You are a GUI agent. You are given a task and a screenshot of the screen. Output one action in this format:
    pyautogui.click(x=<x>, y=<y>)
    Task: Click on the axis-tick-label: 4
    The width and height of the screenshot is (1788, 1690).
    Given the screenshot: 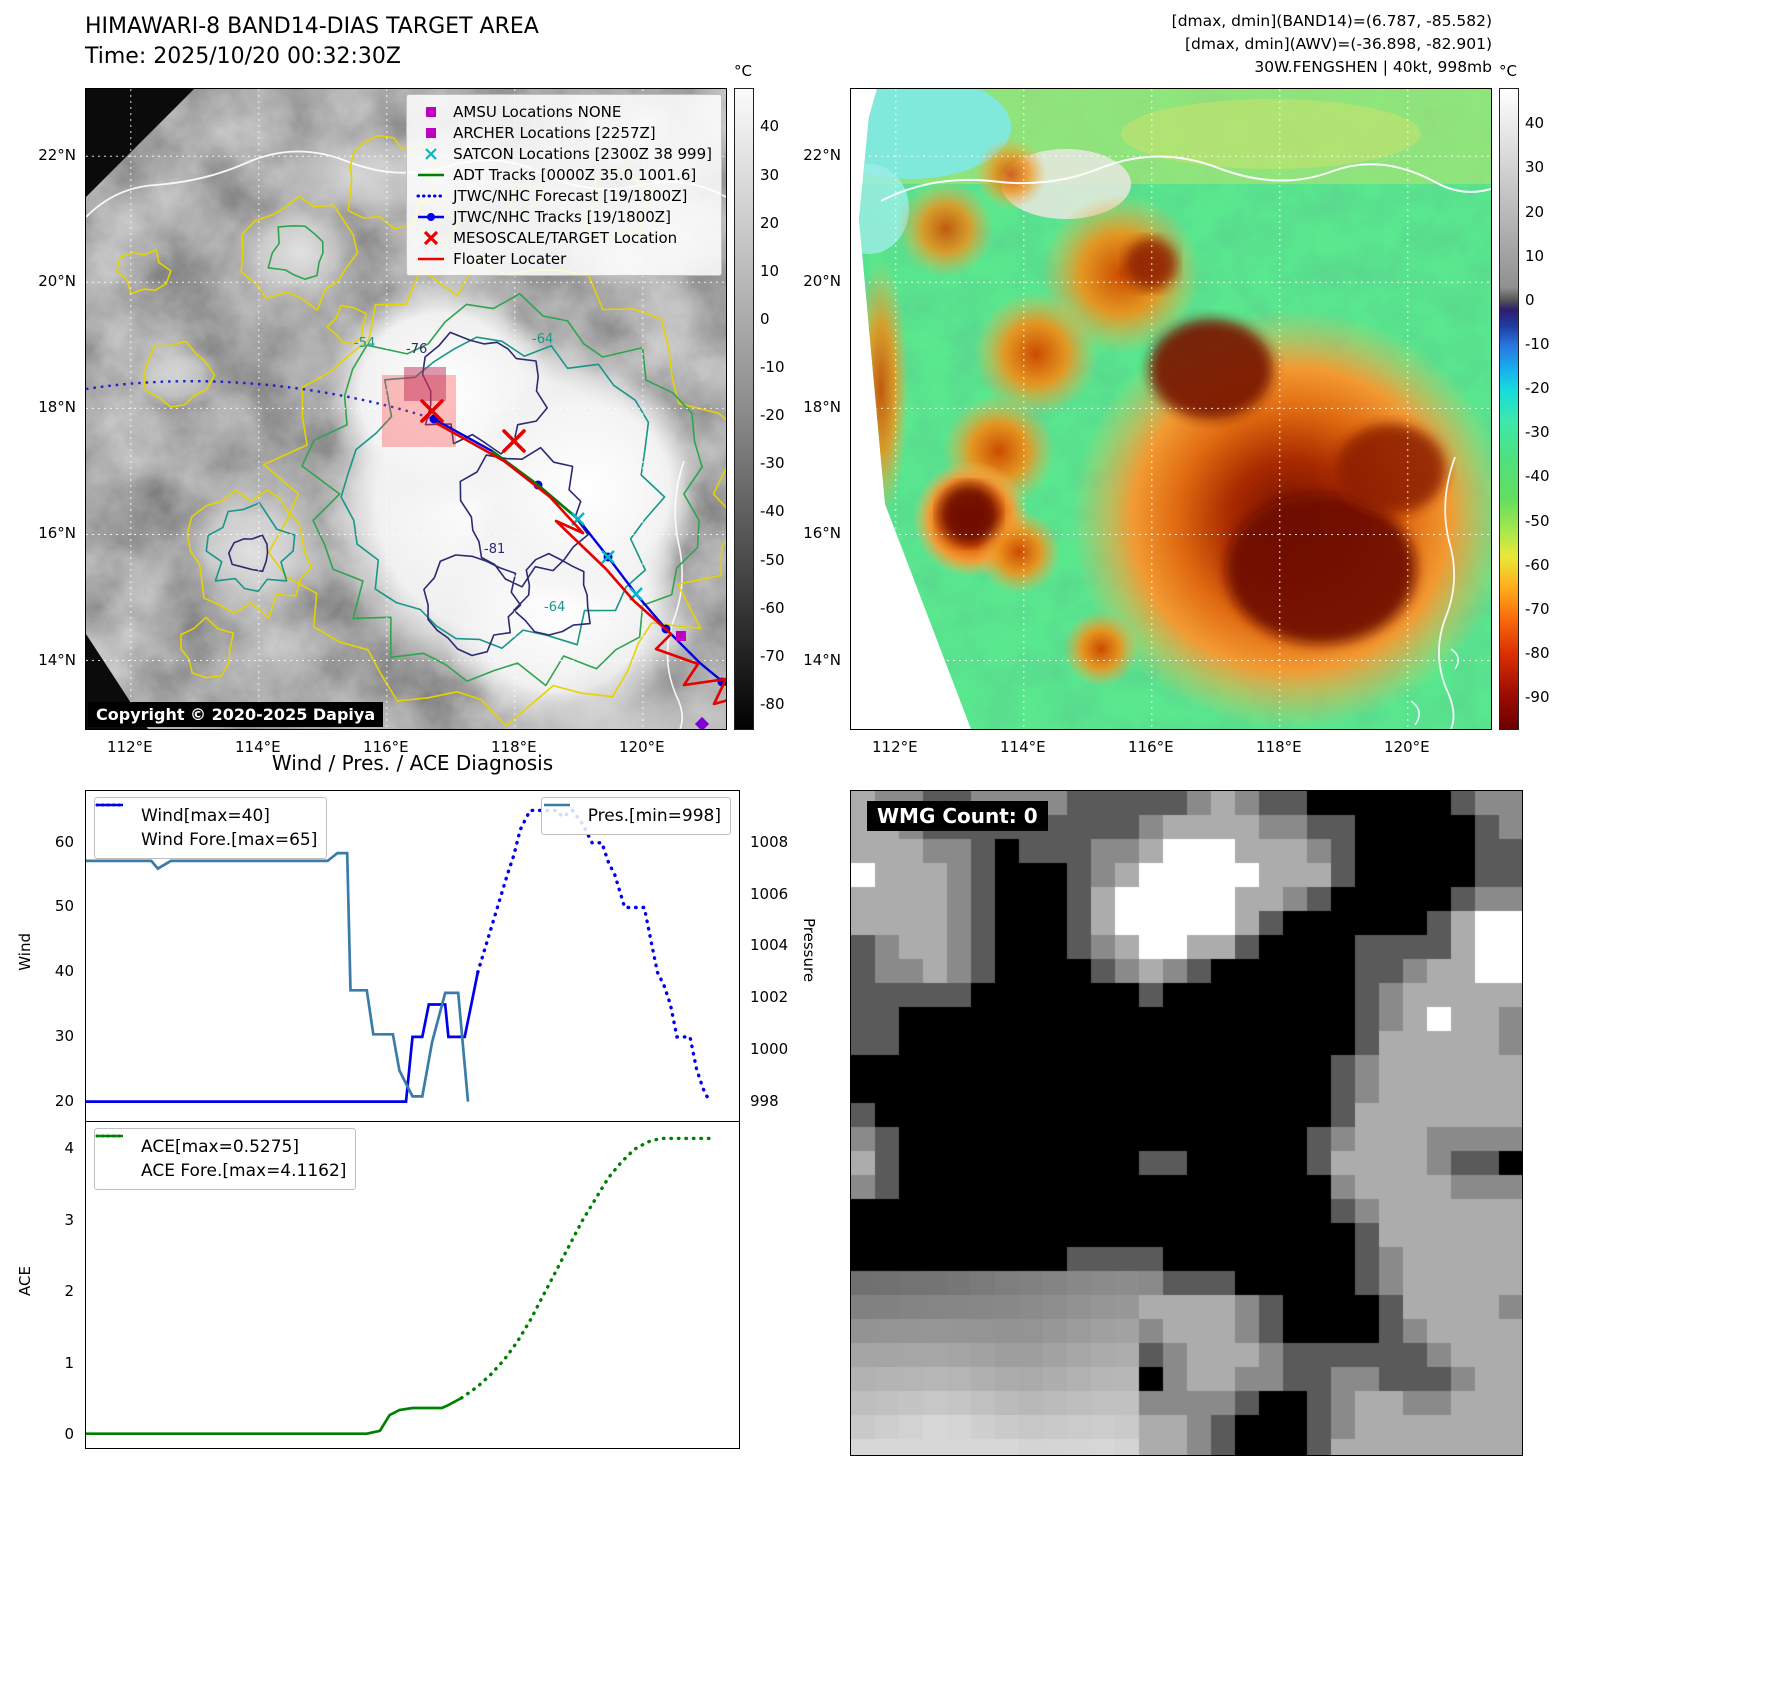 What is the action you would take?
    pyautogui.click(x=69, y=1148)
    